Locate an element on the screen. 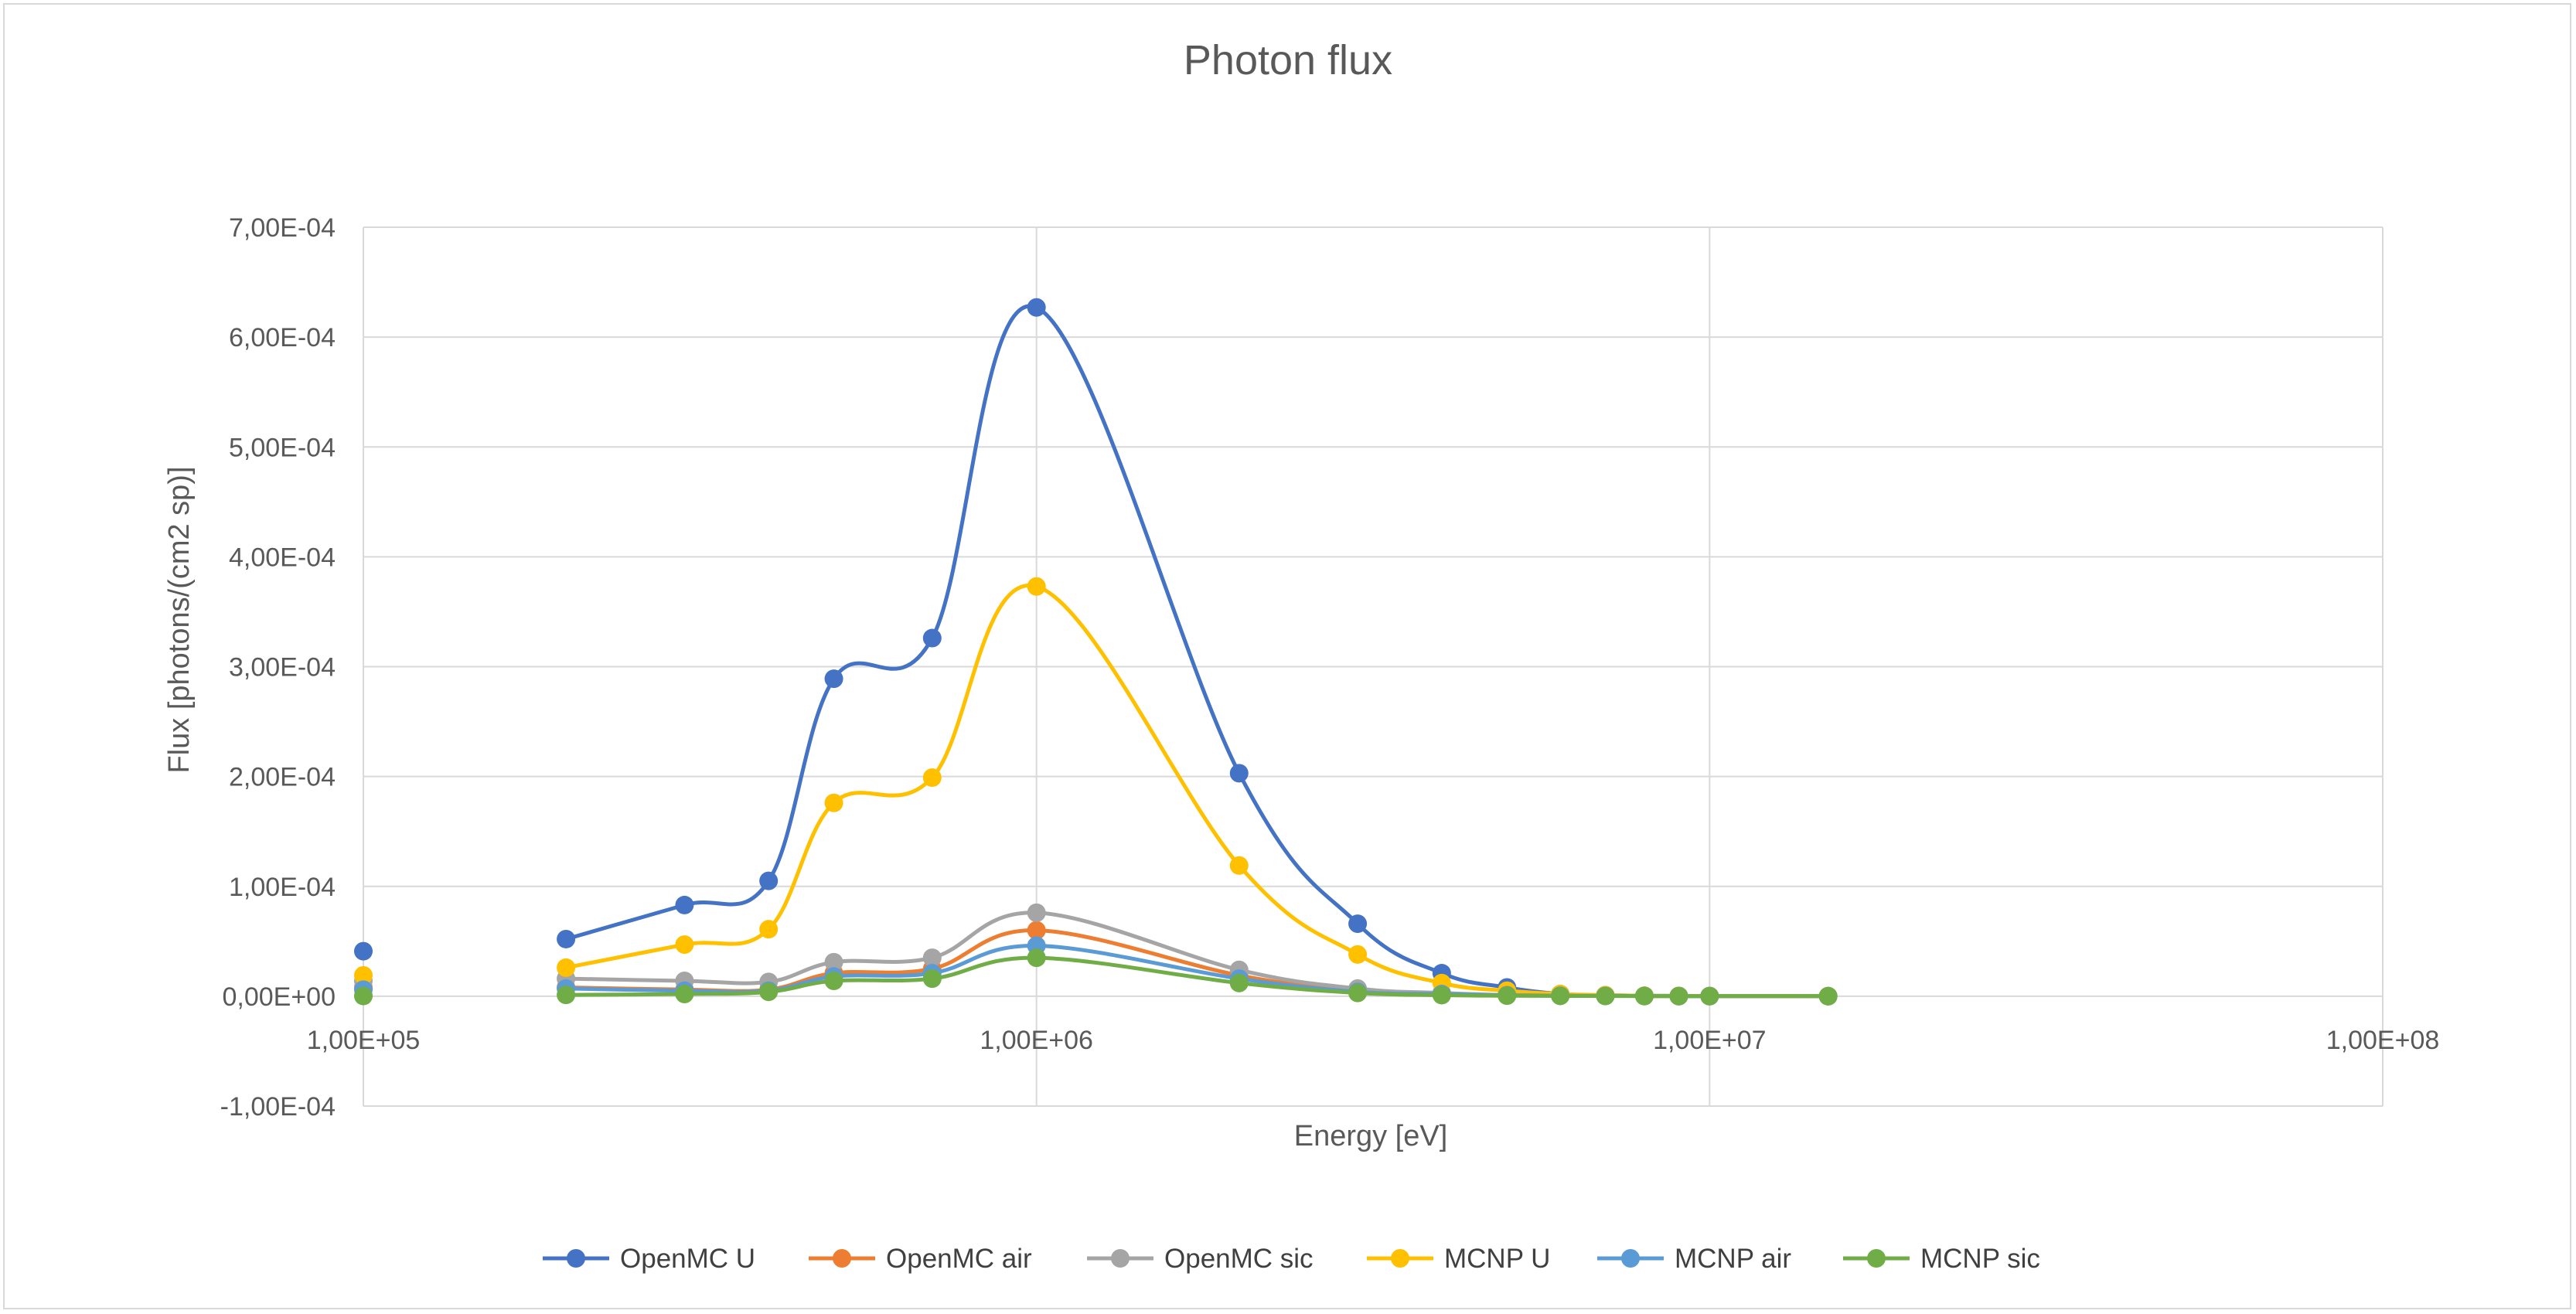 This screenshot has height=1314, width=2576. series-mcnp-sic is located at coordinates (1096, 977).